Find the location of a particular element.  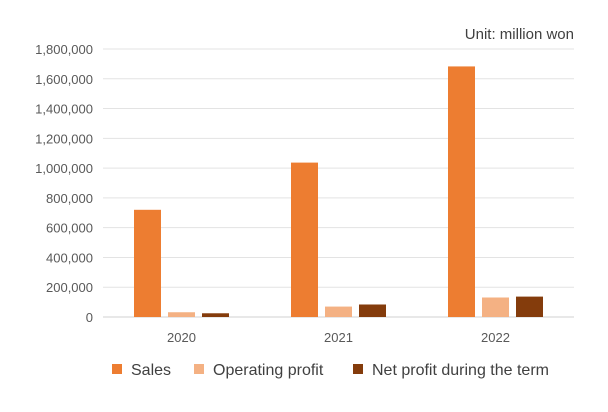

bar-operating-profit-2020 is located at coordinates (181, 314).